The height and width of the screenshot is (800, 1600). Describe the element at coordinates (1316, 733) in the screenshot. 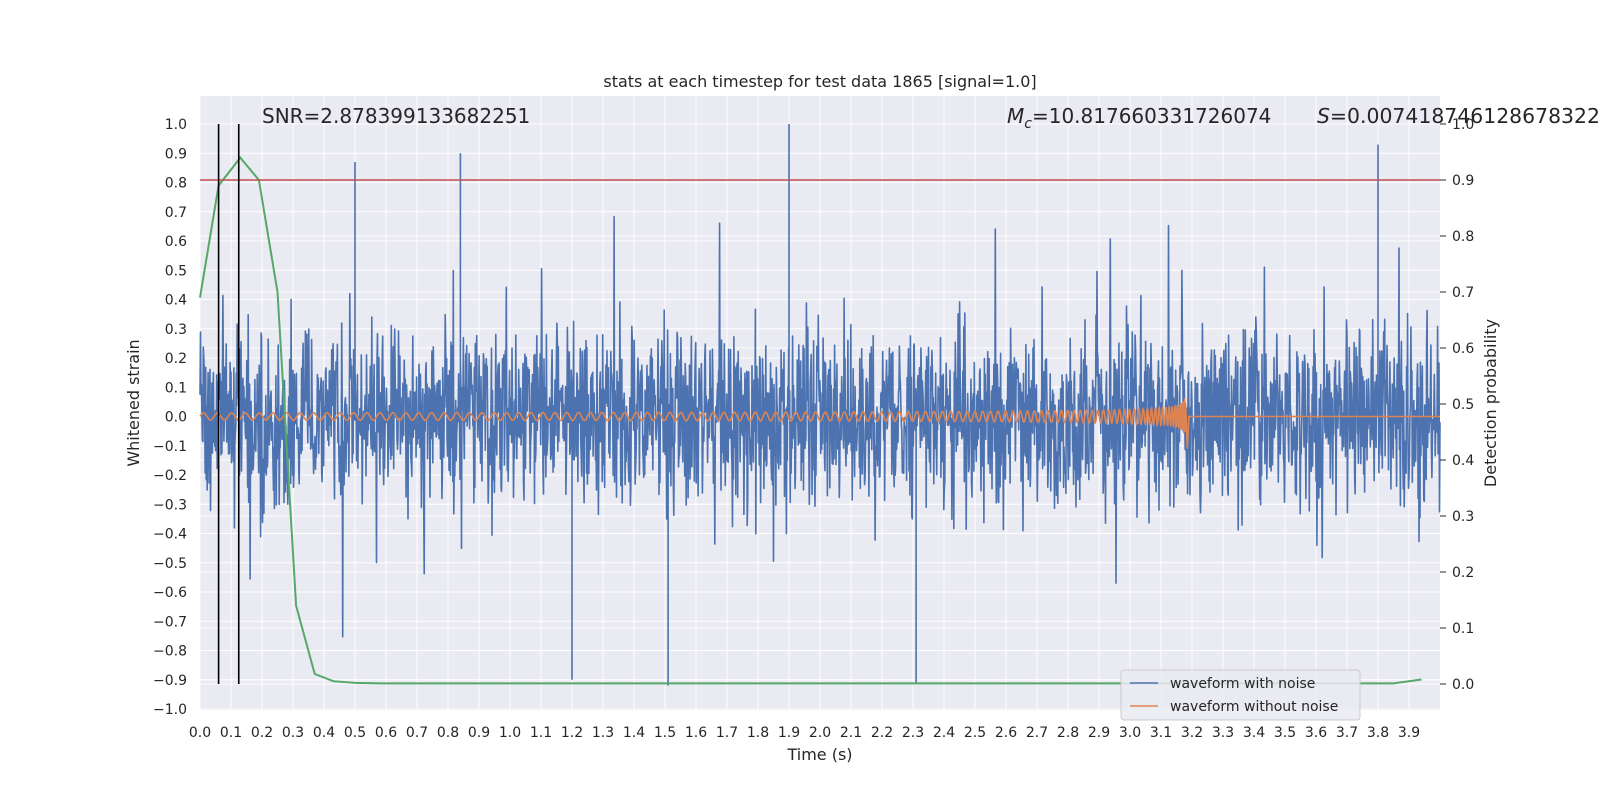

I see `x-tick-label: 3.6` at that location.